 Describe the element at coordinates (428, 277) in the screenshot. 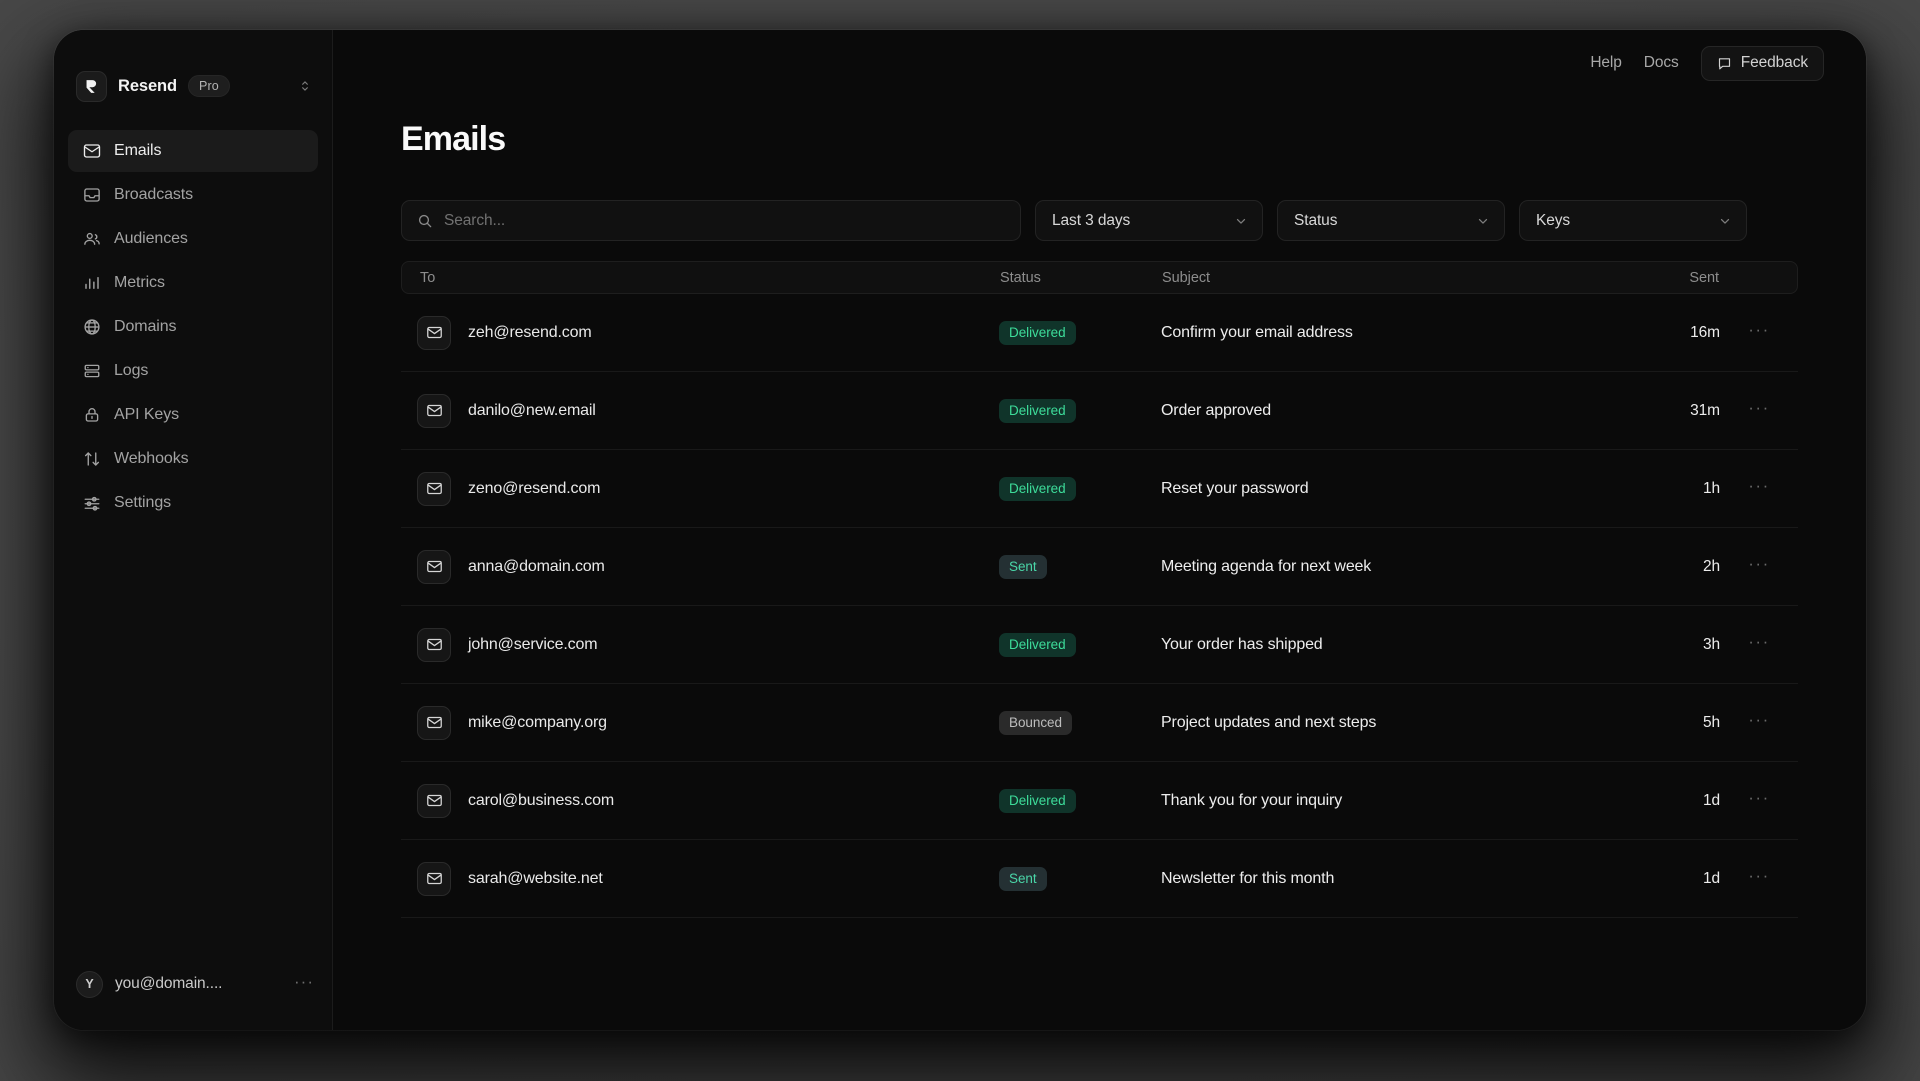

I see `column-header-to: To` at that location.